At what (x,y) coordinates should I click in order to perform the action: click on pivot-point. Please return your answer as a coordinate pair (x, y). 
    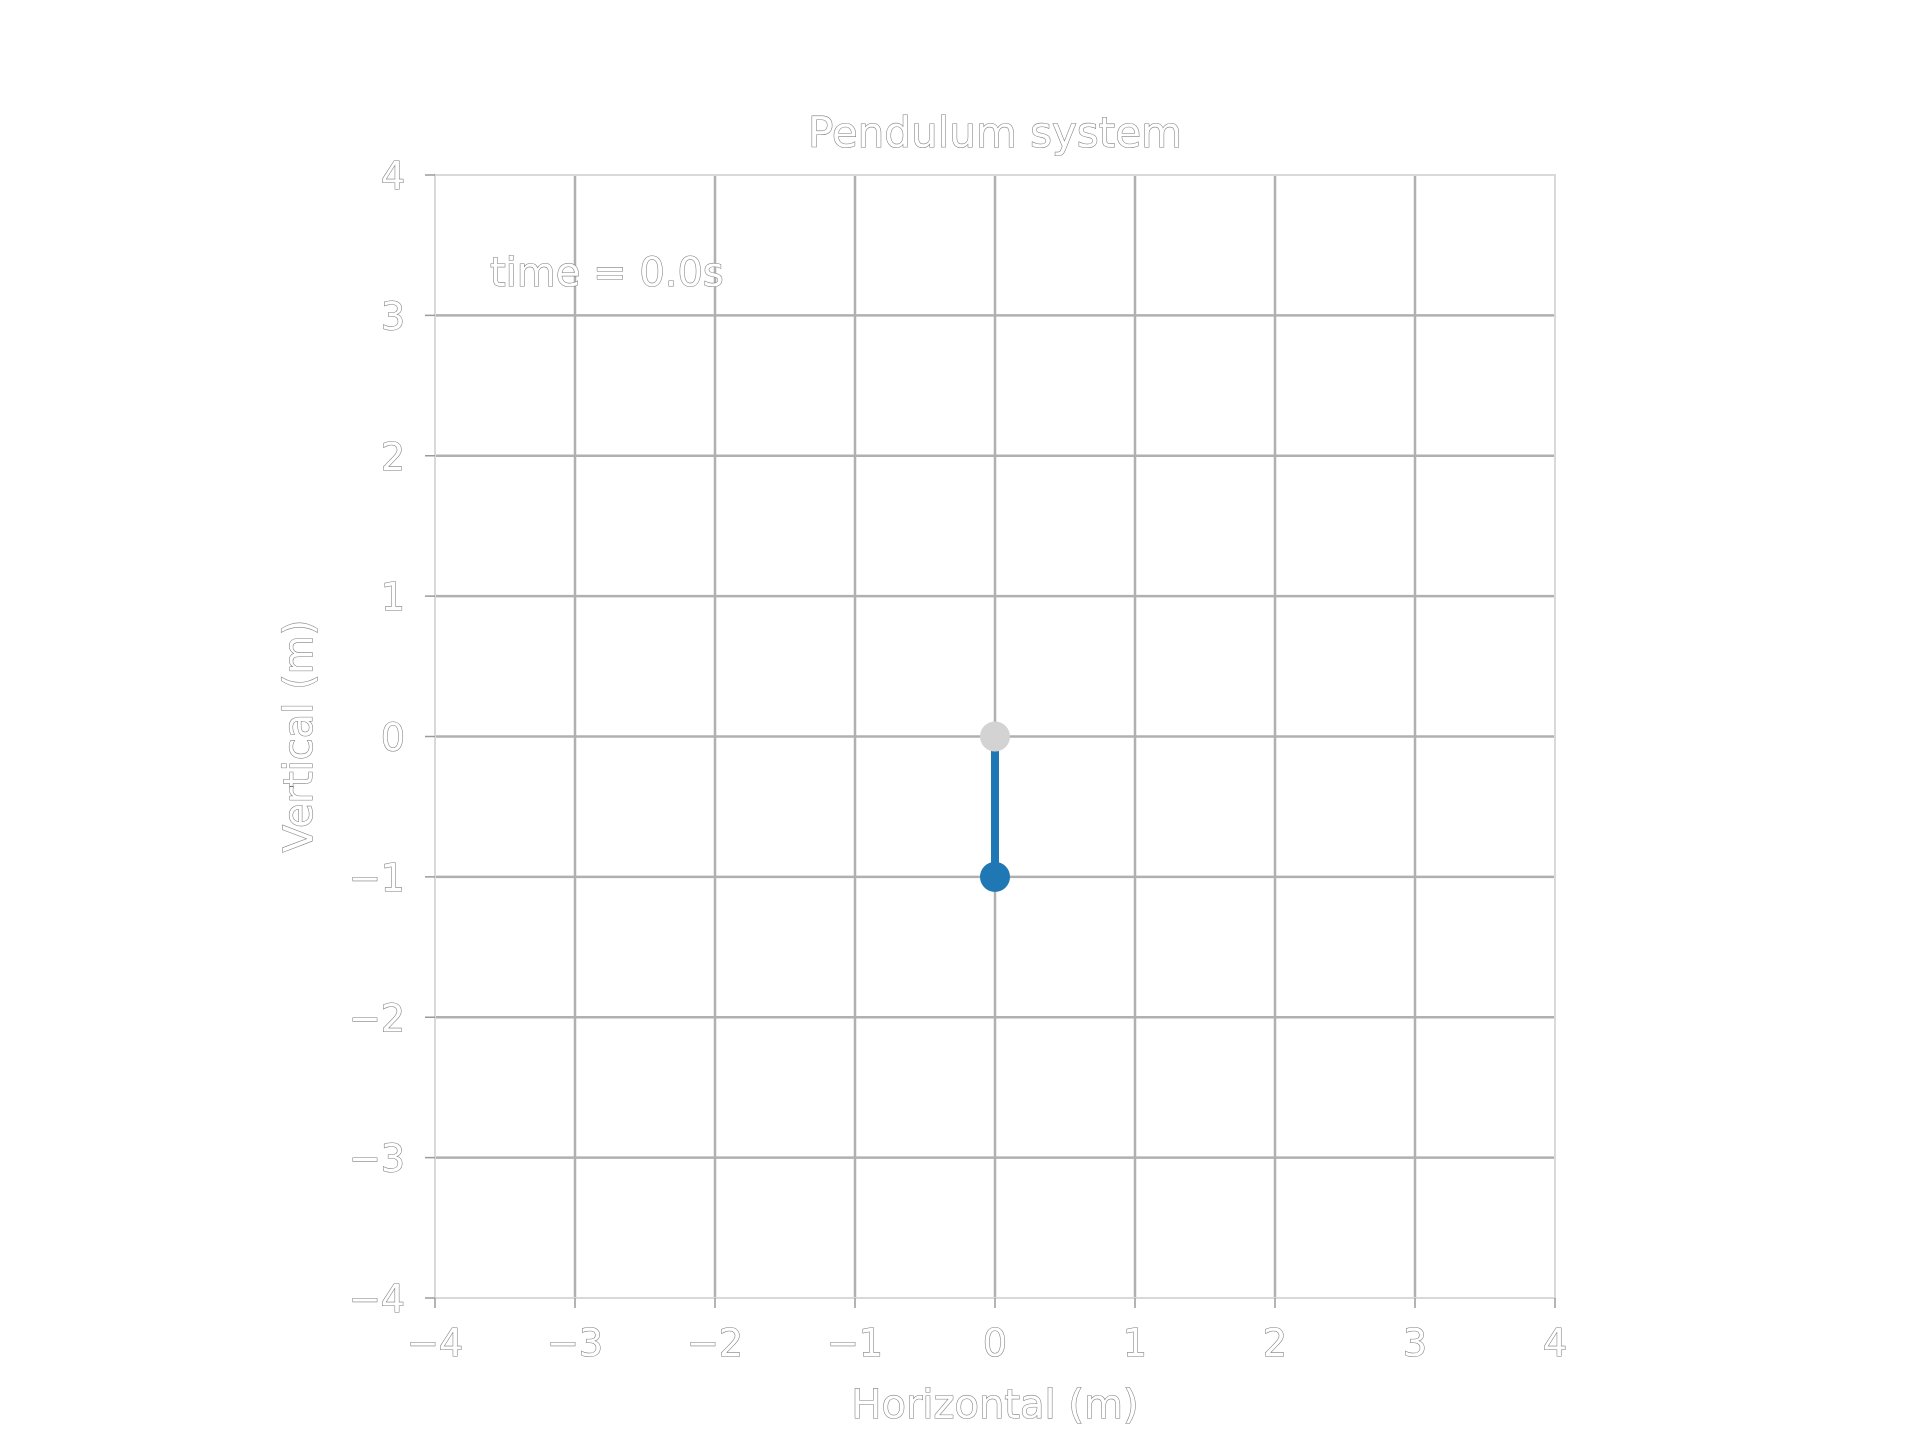
    Looking at the image, I should click on (995, 736).